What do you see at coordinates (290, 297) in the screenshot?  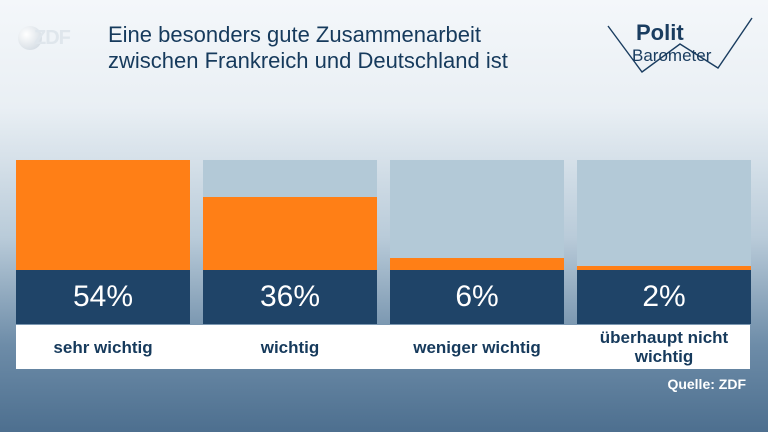 I see `bar-value-label: 36%` at bounding box center [290, 297].